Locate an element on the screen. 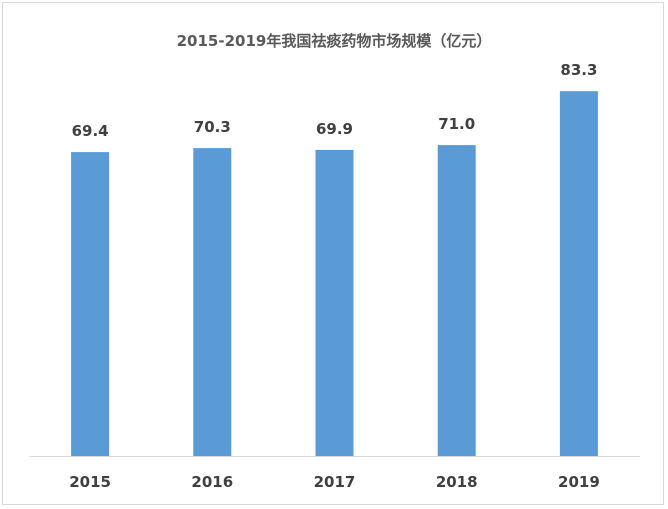  x-tick-label-2016: 2016 is located at coordinates (212, 482).